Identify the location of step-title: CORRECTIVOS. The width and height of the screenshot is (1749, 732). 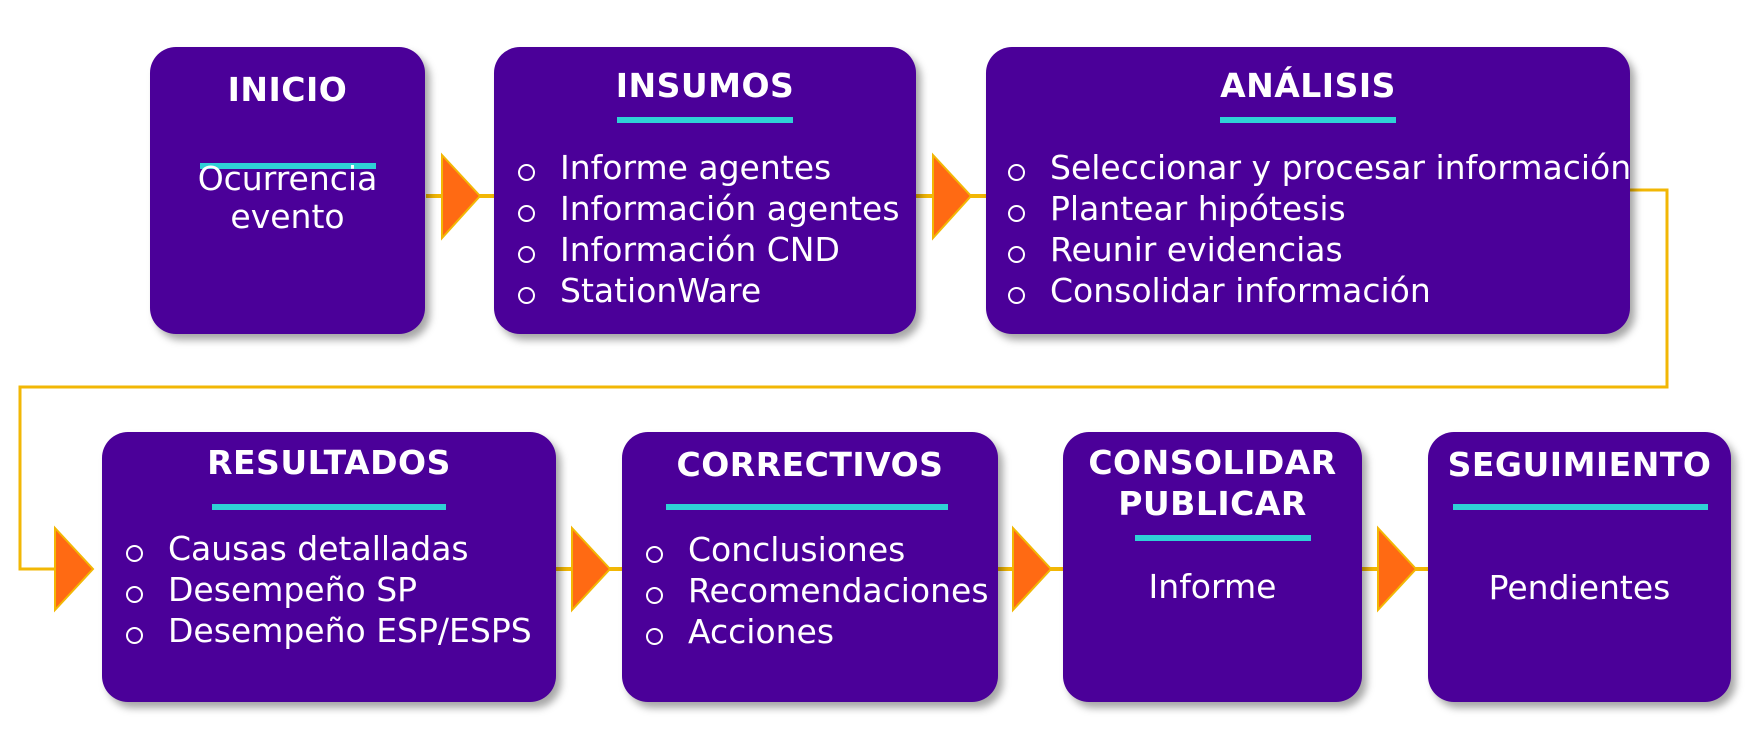
(810, 464).